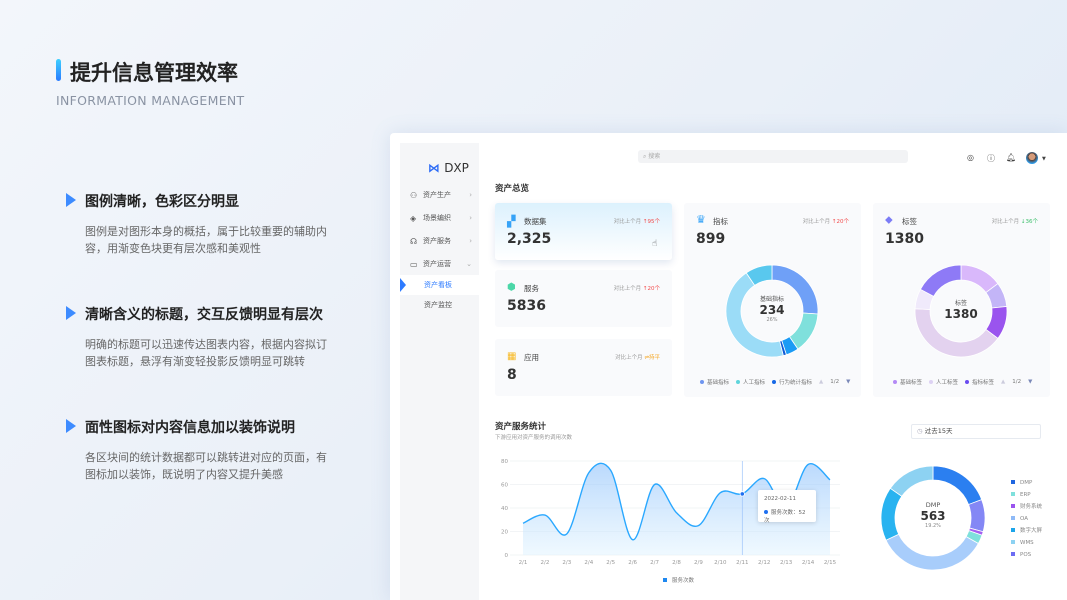 The height and width of the screenshot is (600, 1067). I want to click on legend-item: 指标标签, so click(979, 382).